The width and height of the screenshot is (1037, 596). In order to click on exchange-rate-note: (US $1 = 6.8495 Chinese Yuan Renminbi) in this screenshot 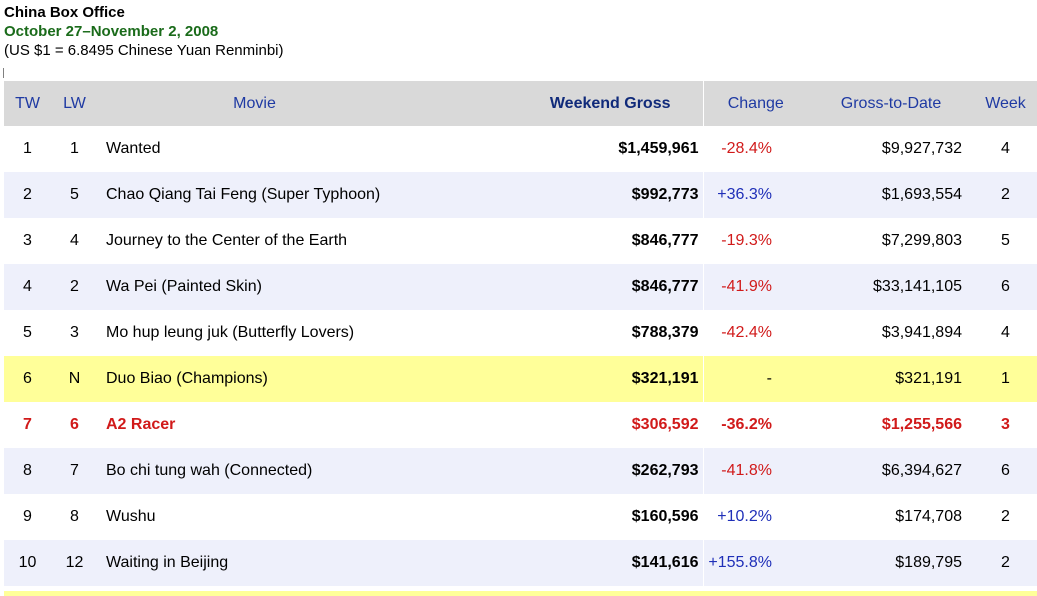, I will do `click(144, 50)`.